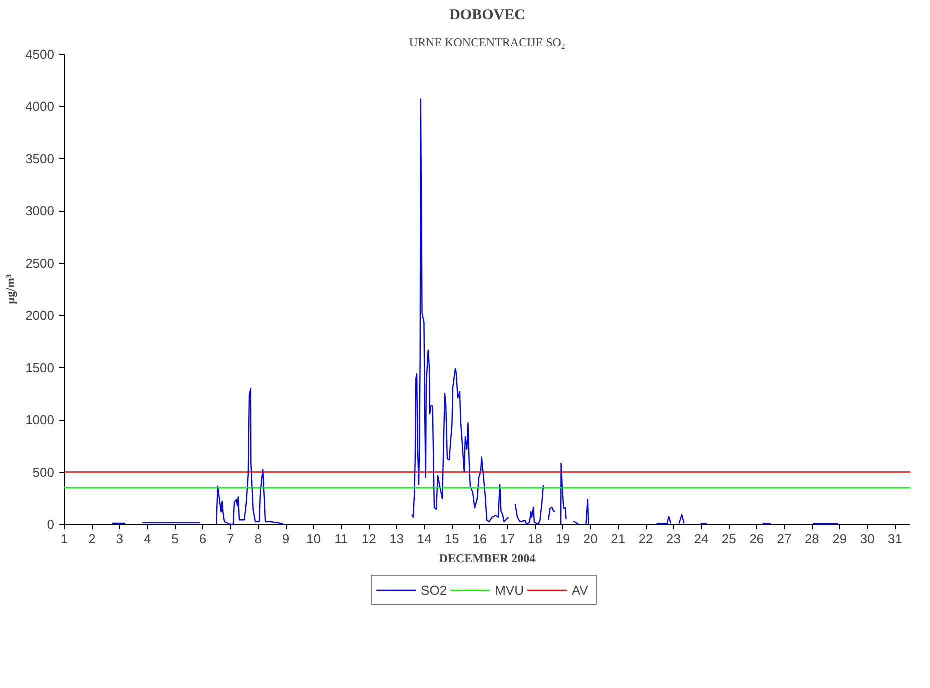  I want to click on x-tick-label: 9, so click(286, 539).